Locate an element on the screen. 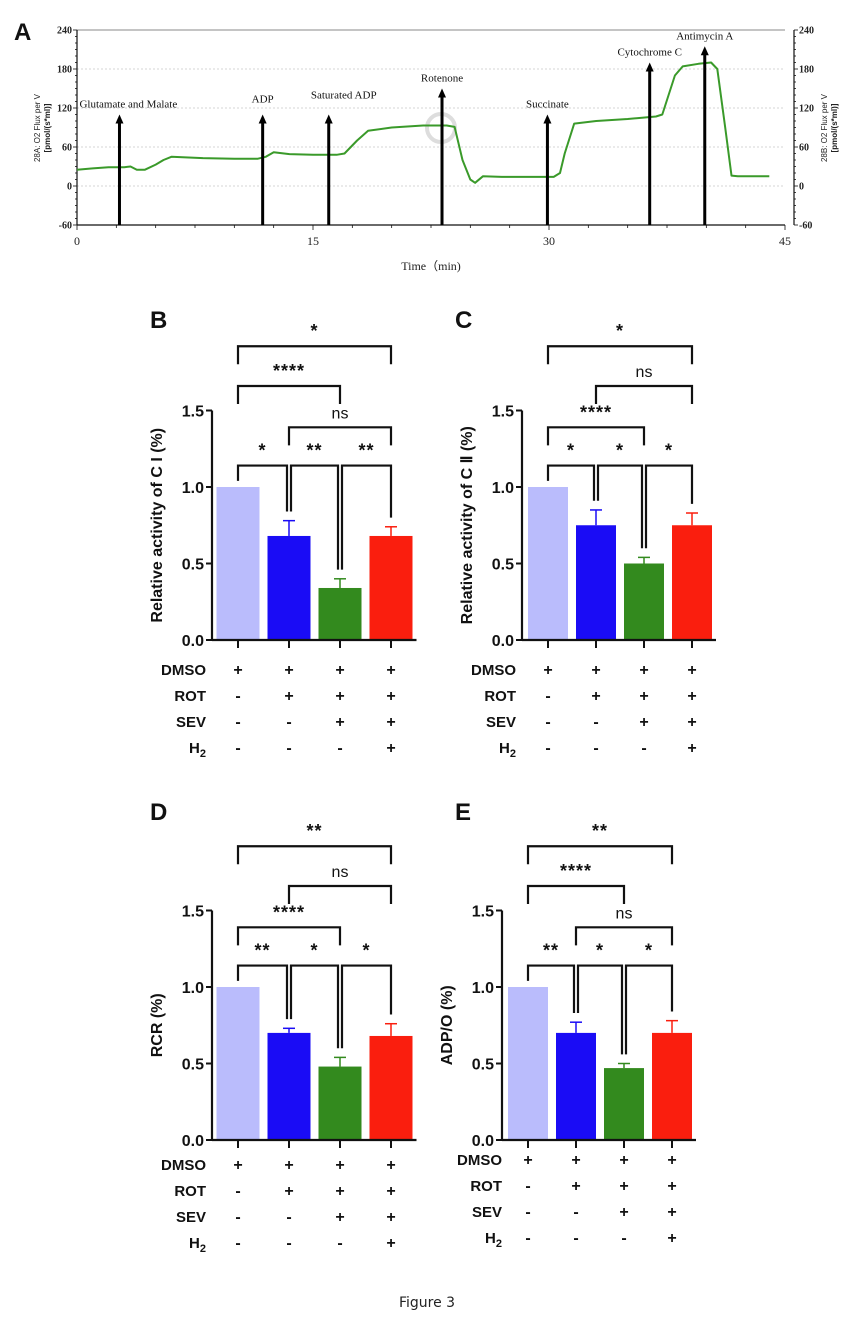  y-tick-label-right: 0 is located at coordinates (801, 187).